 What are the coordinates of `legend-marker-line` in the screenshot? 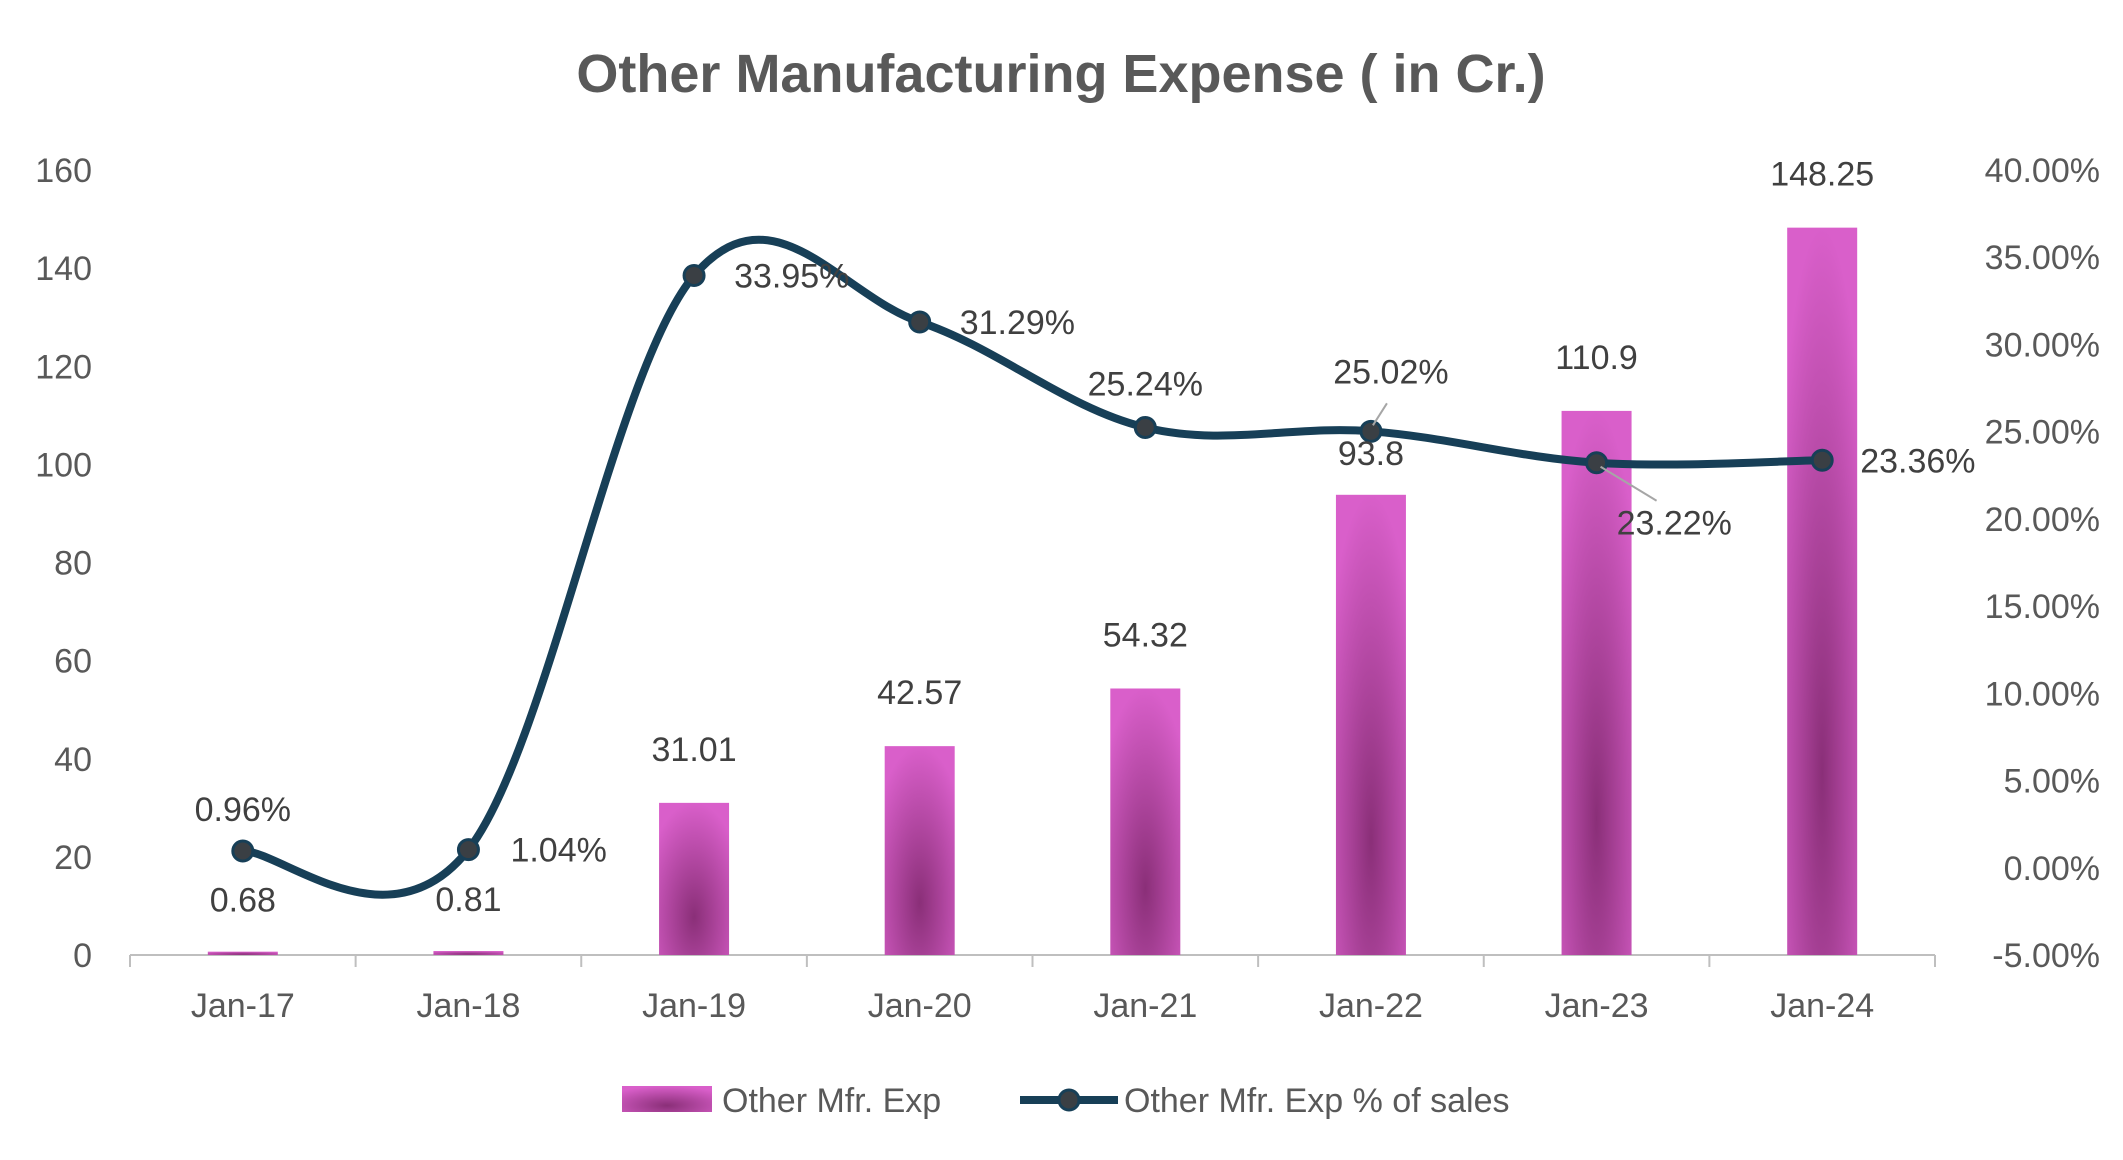 It's located at (1069, 1100).